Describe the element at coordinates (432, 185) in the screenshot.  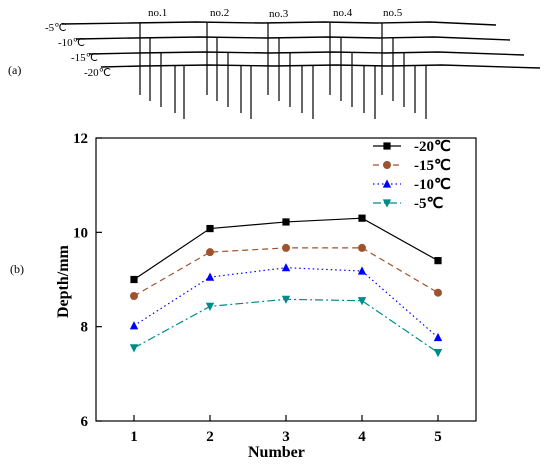
I see `legend-label-3: -10℃` at that location.